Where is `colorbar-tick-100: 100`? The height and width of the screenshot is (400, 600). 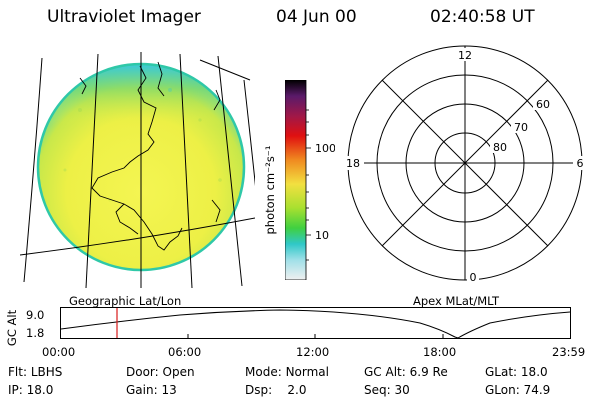
colorbar-tick-100: 100 is located at coordinates (325, 148).